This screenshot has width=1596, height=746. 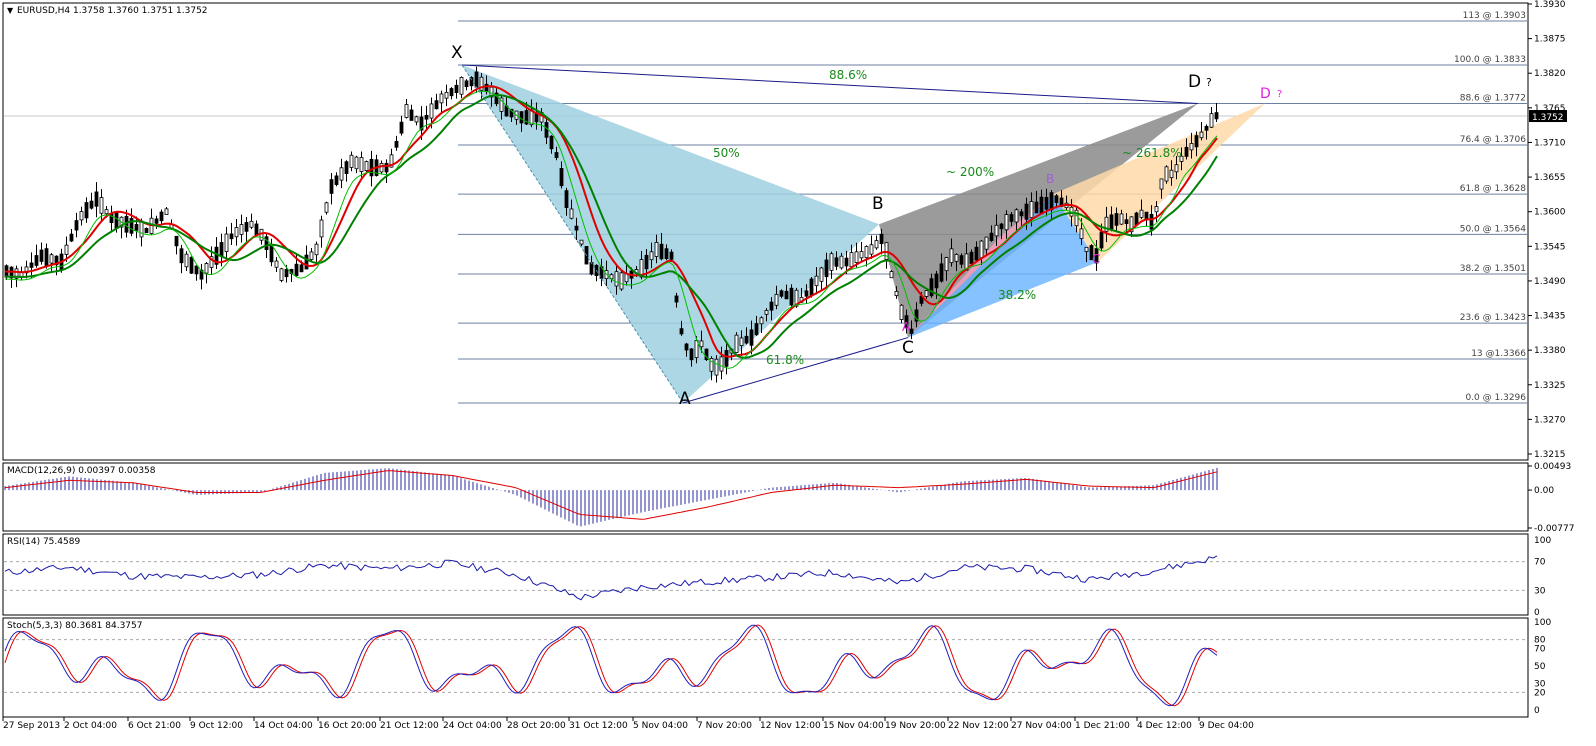 I want to click on time-tick-label: 22 Nov 12:00, so click(x=978, y=726).